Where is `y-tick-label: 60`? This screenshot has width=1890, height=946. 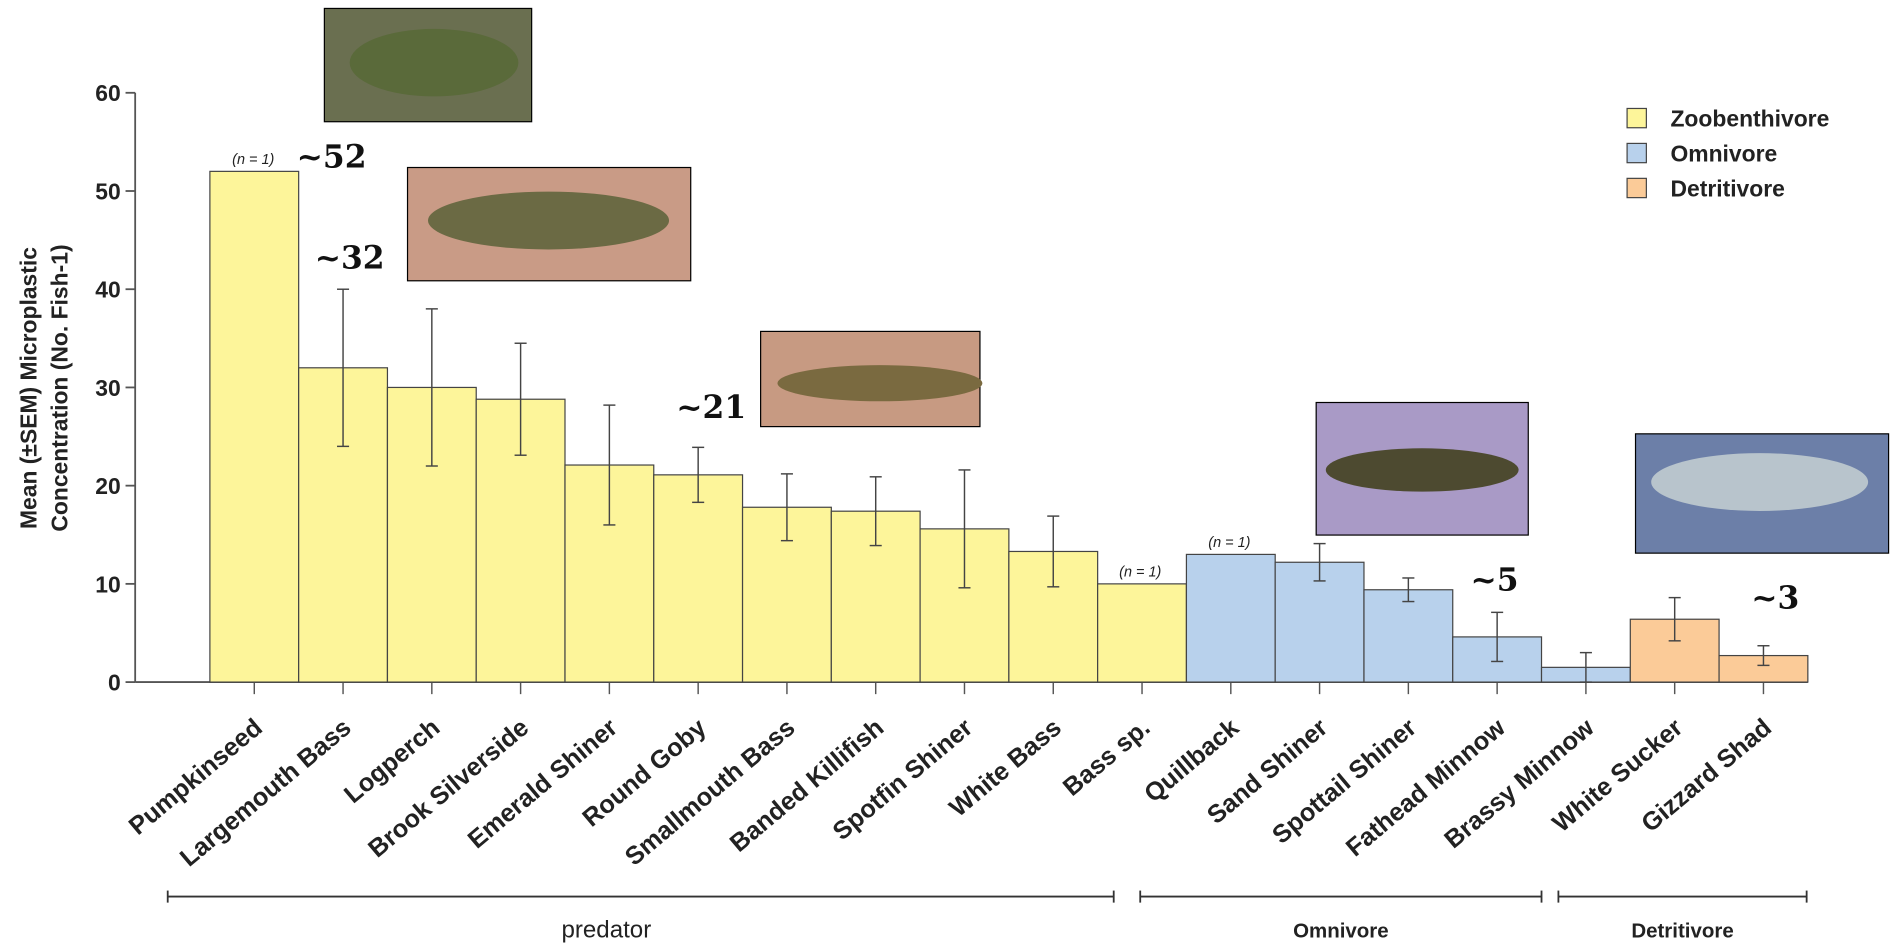
y-tick-label: 60 is located at coordinates (107, 93).